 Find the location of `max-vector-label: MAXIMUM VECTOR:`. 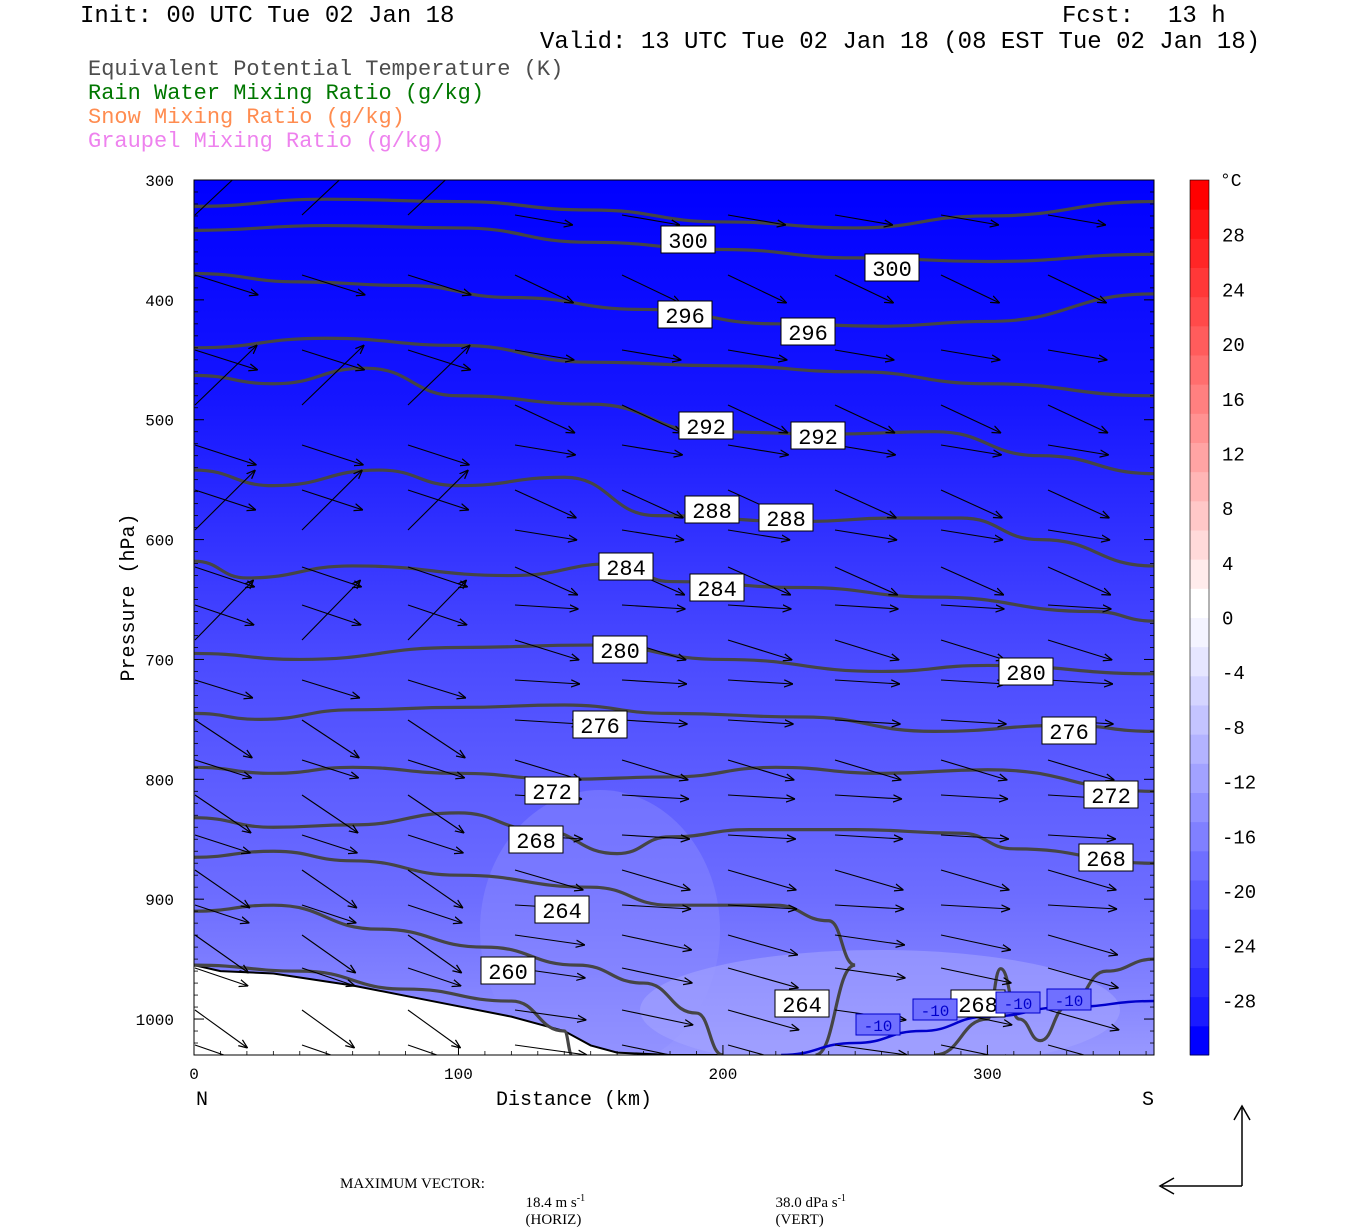

max-vector-label: MAXIMUM VECTOR: is located at coordinates (412, 1184).